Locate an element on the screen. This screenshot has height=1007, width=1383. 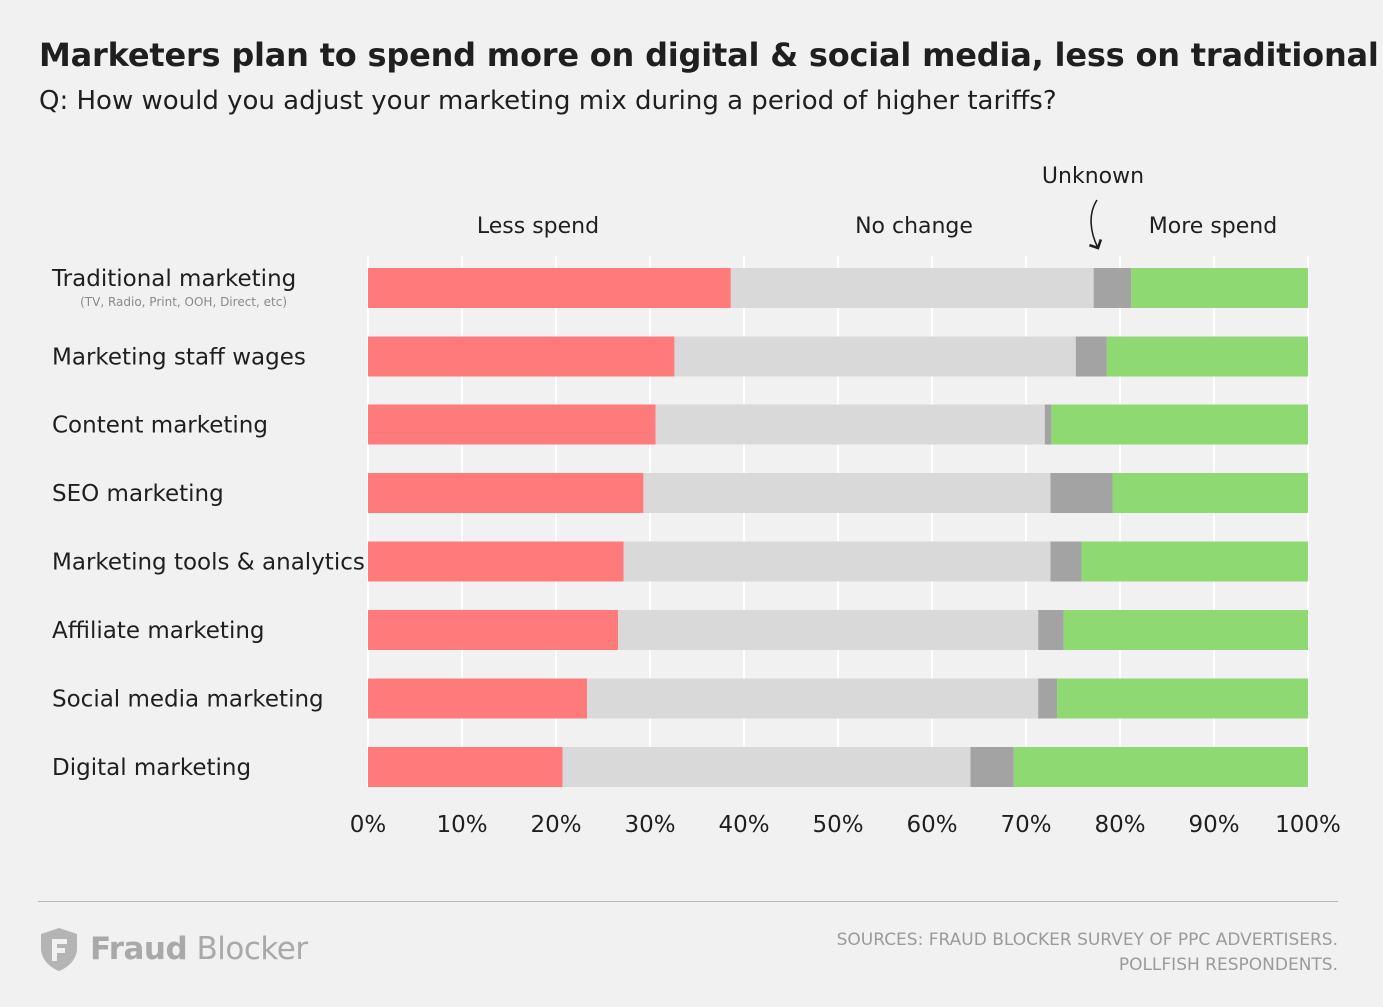
footer-divider is located at coordinates (688, 901).